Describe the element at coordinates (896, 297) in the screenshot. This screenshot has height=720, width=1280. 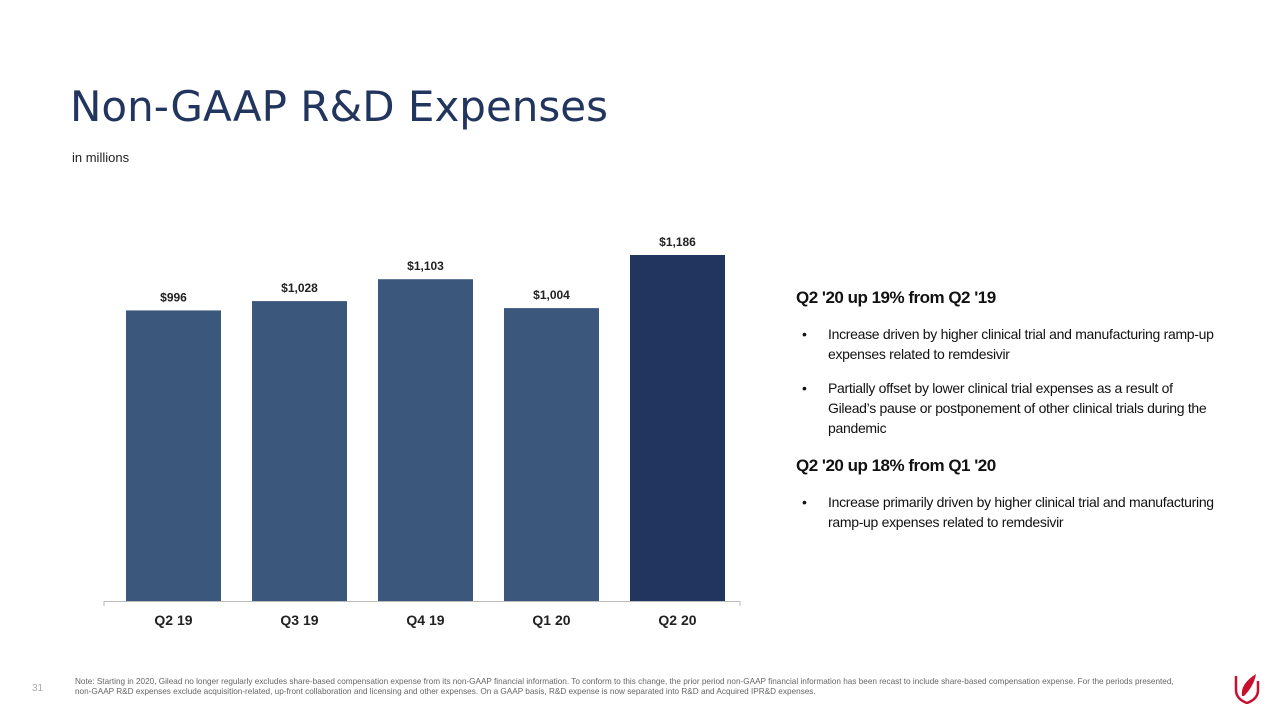
I see `commentary-heading: Q2 '20 up 19% from Q2 '19` at that location.